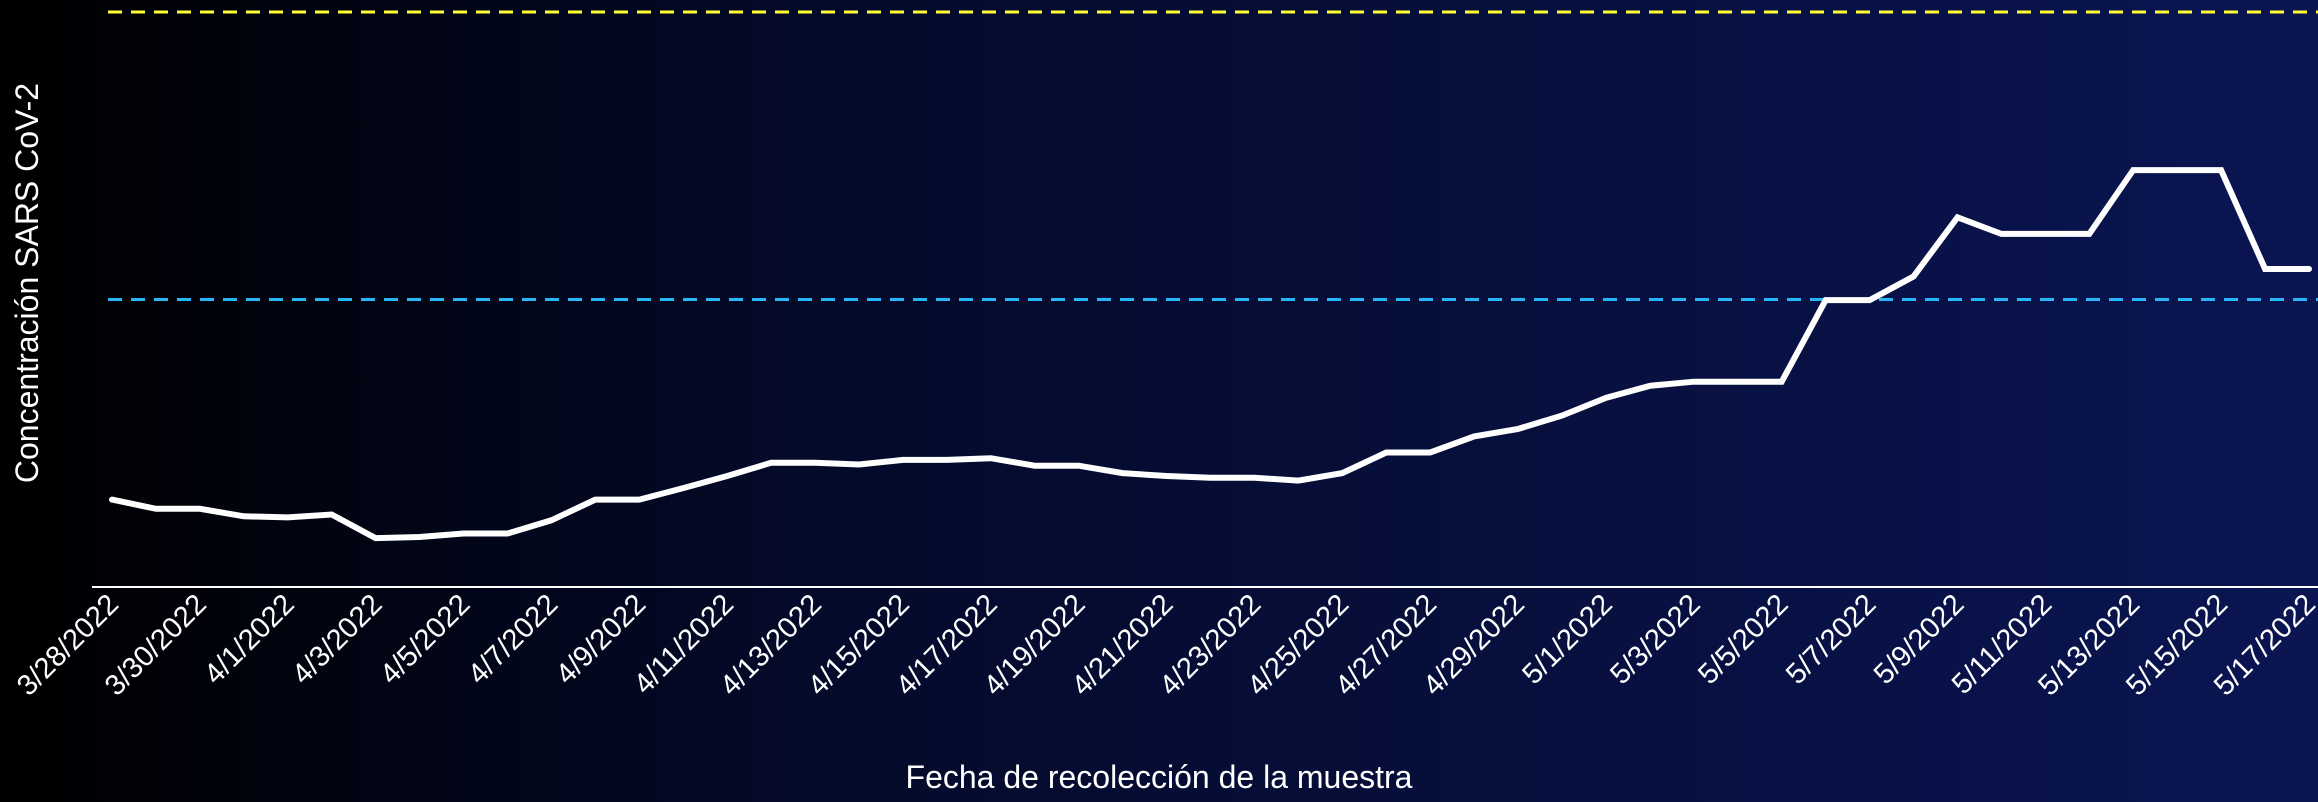  Describe the element at coordinates (1159, 777) in the screenshot. I see `x-axis-label: Fecha de recolección de la muestra` at that location.